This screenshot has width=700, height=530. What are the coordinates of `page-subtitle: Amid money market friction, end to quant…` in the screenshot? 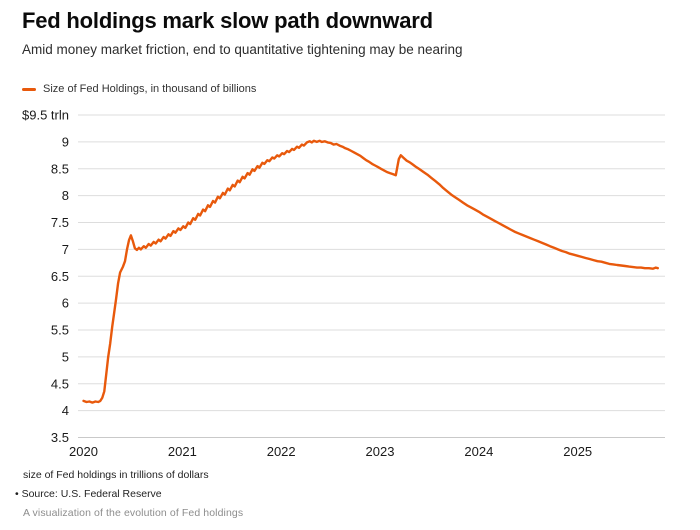 It's located at (242, 49).